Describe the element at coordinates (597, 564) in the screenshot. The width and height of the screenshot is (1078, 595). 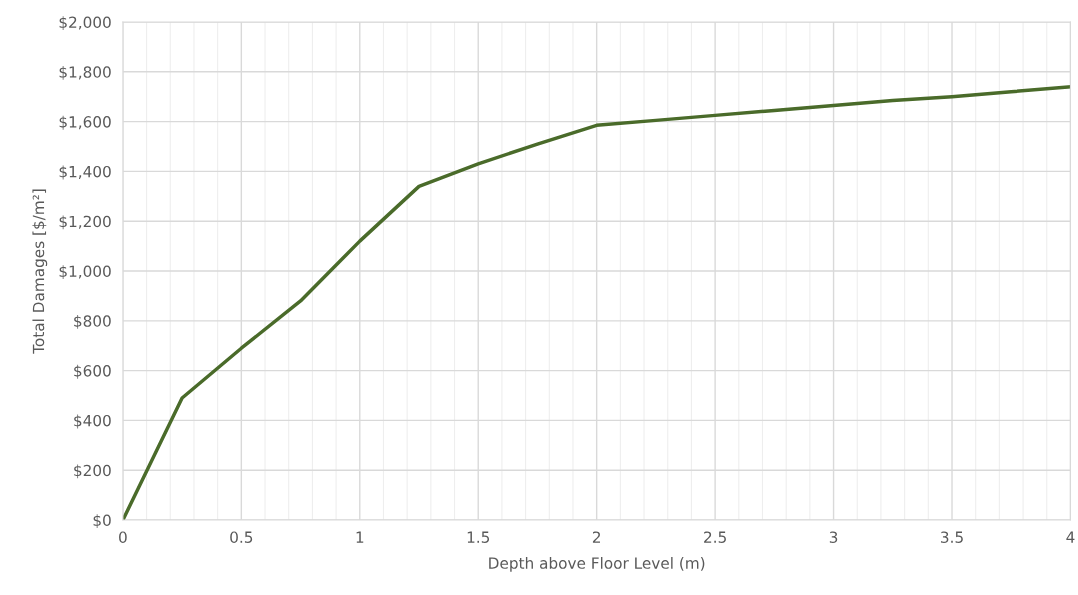
I see `x-axis-title: Depth above Floor Level (m)` at that location.